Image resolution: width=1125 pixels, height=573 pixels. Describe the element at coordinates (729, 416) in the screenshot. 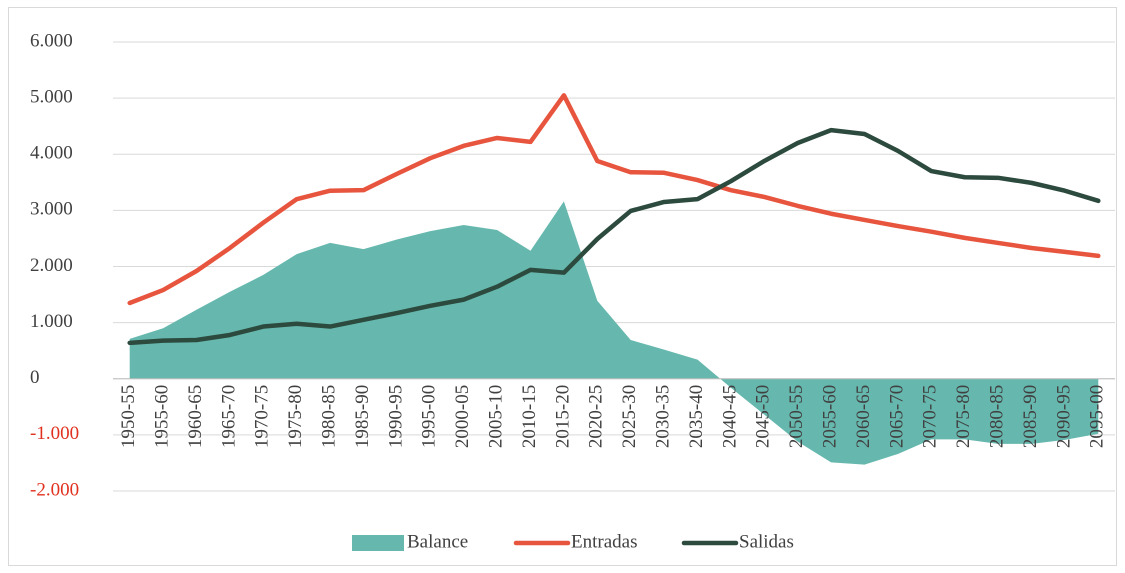

I see `x-tick-label: 2040-45` at that location.